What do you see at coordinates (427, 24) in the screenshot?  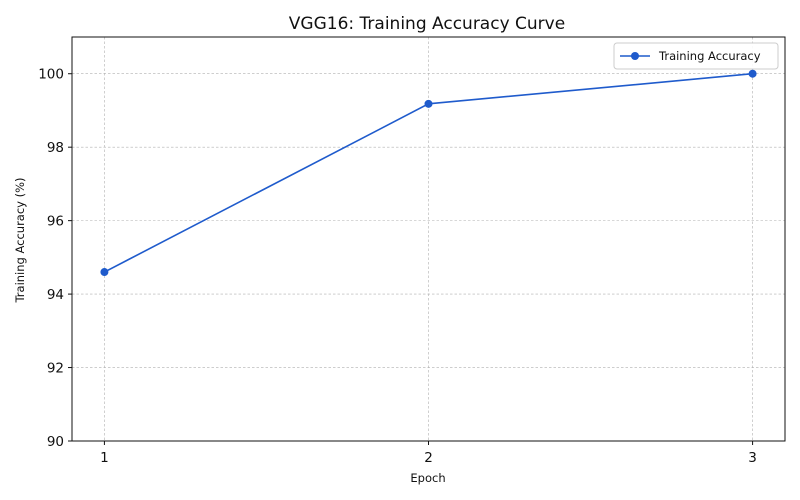 I see `chart-title: VGG16: Training Accuracy Curve` at bounding box center [427, 24].